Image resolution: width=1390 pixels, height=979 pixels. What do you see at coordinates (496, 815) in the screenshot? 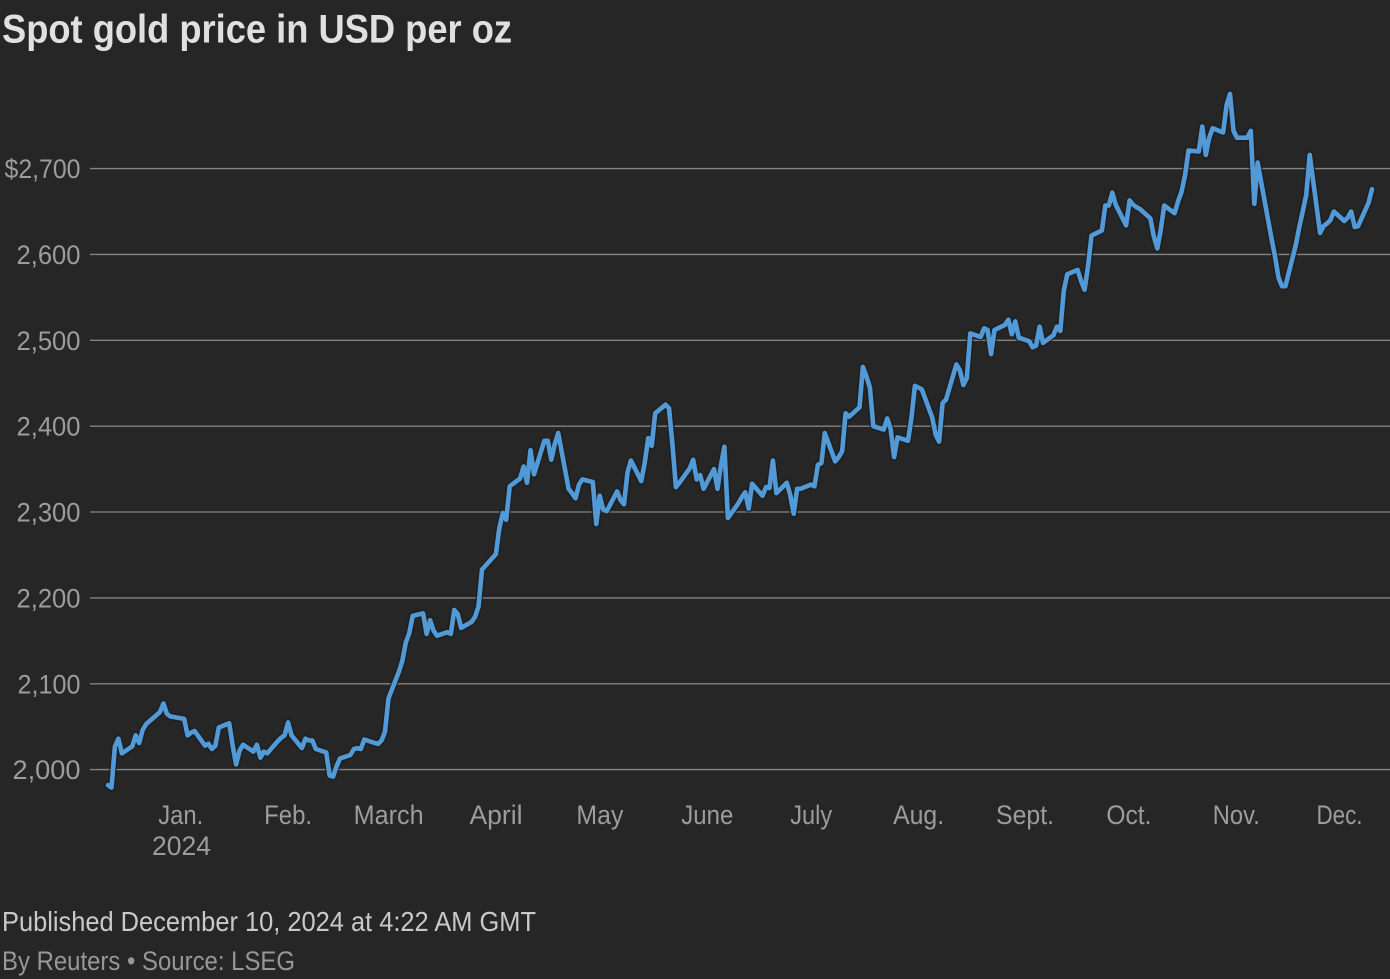
I see `svg-text: April` at bounding box center [496, 815].